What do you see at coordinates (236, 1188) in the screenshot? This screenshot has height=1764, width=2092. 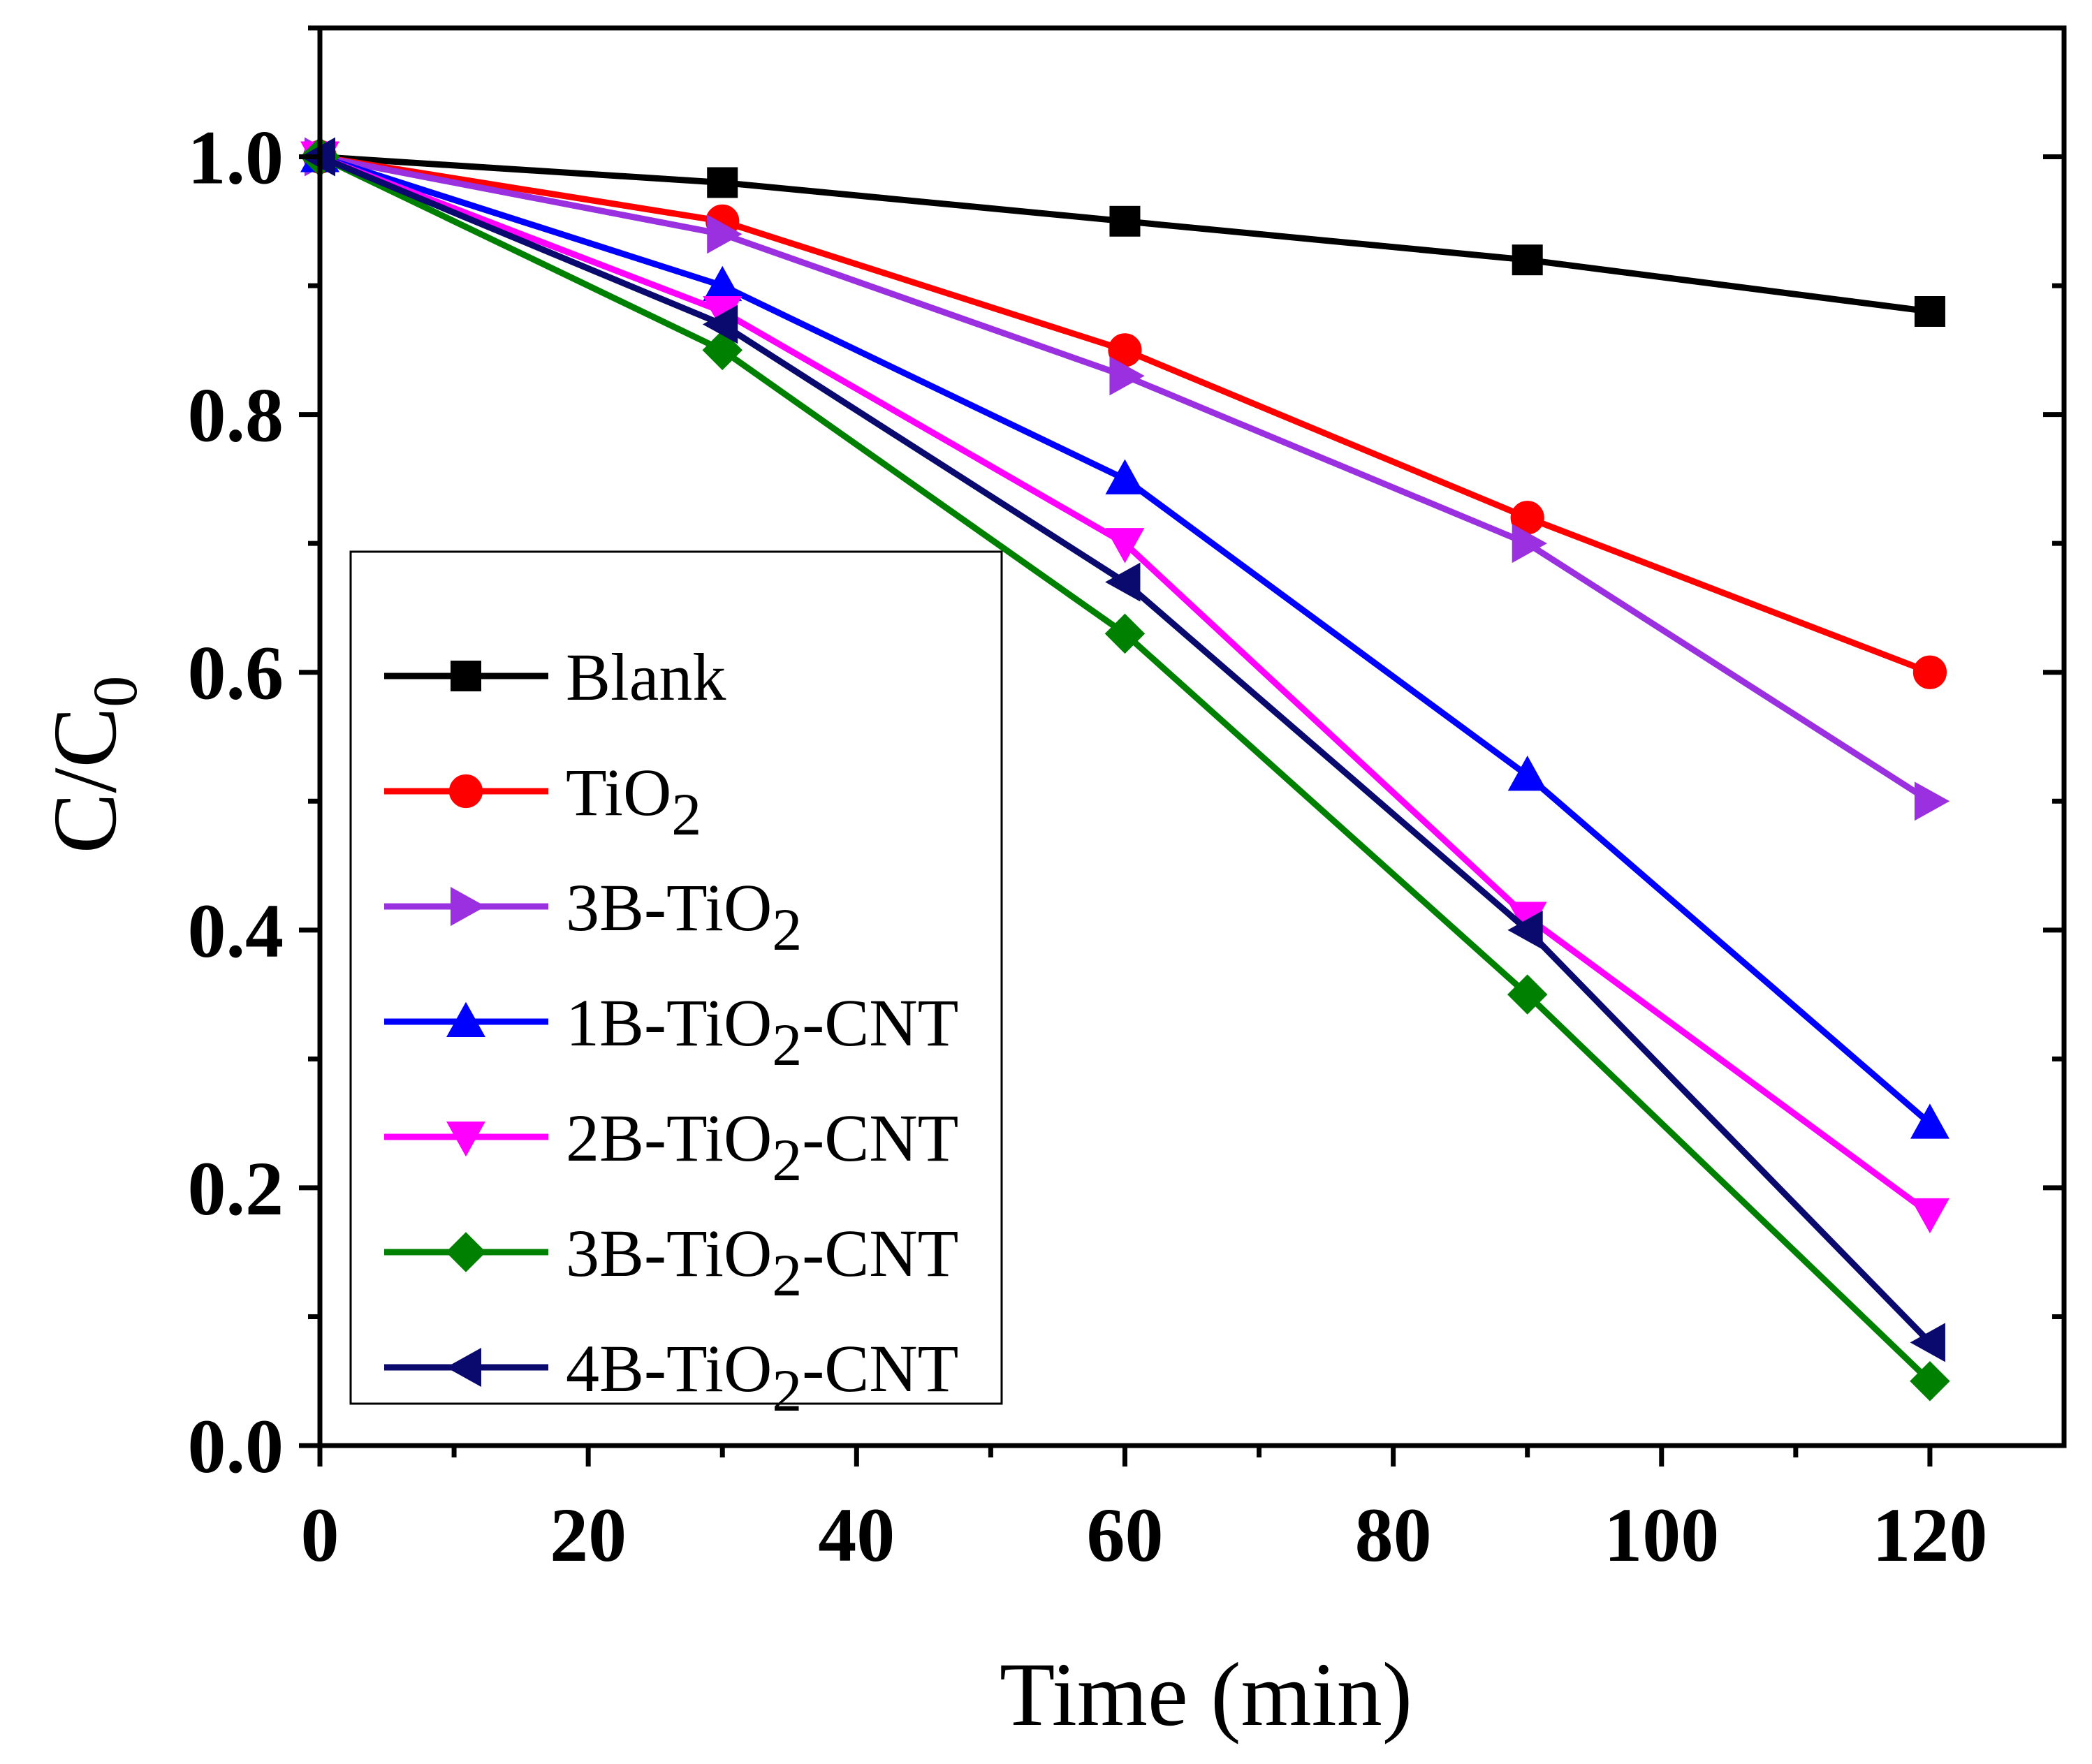 I see `y-tick-label: 0.2` at bounding box center [236, 1188].